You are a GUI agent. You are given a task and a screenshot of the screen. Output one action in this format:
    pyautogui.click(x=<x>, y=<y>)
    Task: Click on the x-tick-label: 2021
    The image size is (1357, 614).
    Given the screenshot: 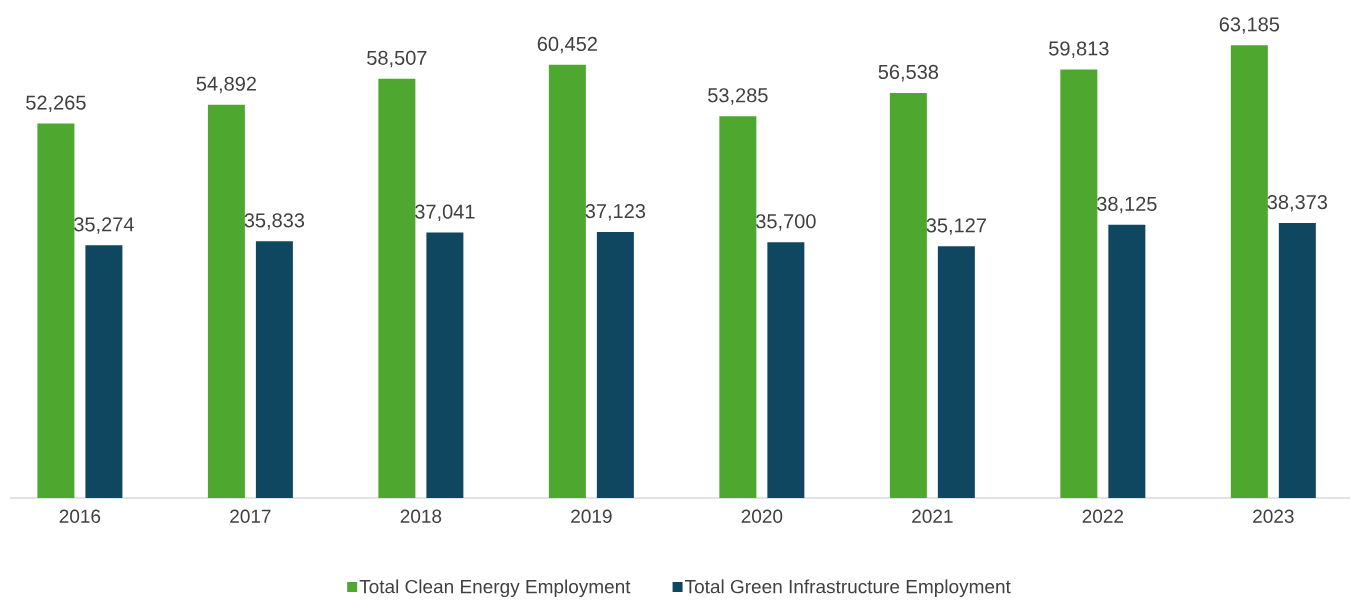 What is the action you would take?
    pyautogui.click(x=932, y=516)
    